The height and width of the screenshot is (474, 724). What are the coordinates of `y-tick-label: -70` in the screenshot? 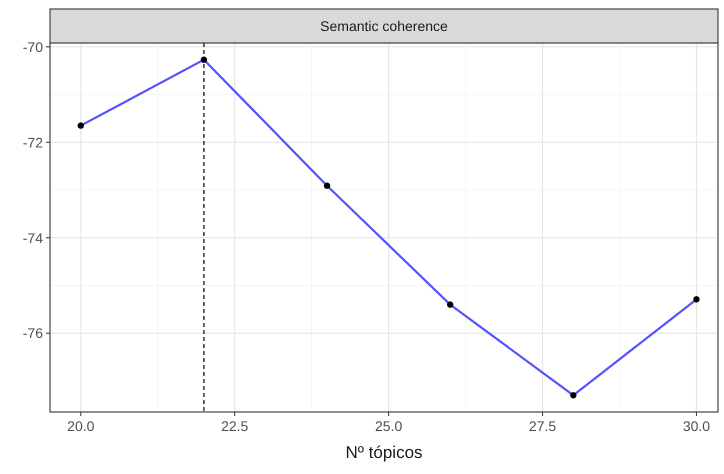 It's located at (33, 46).